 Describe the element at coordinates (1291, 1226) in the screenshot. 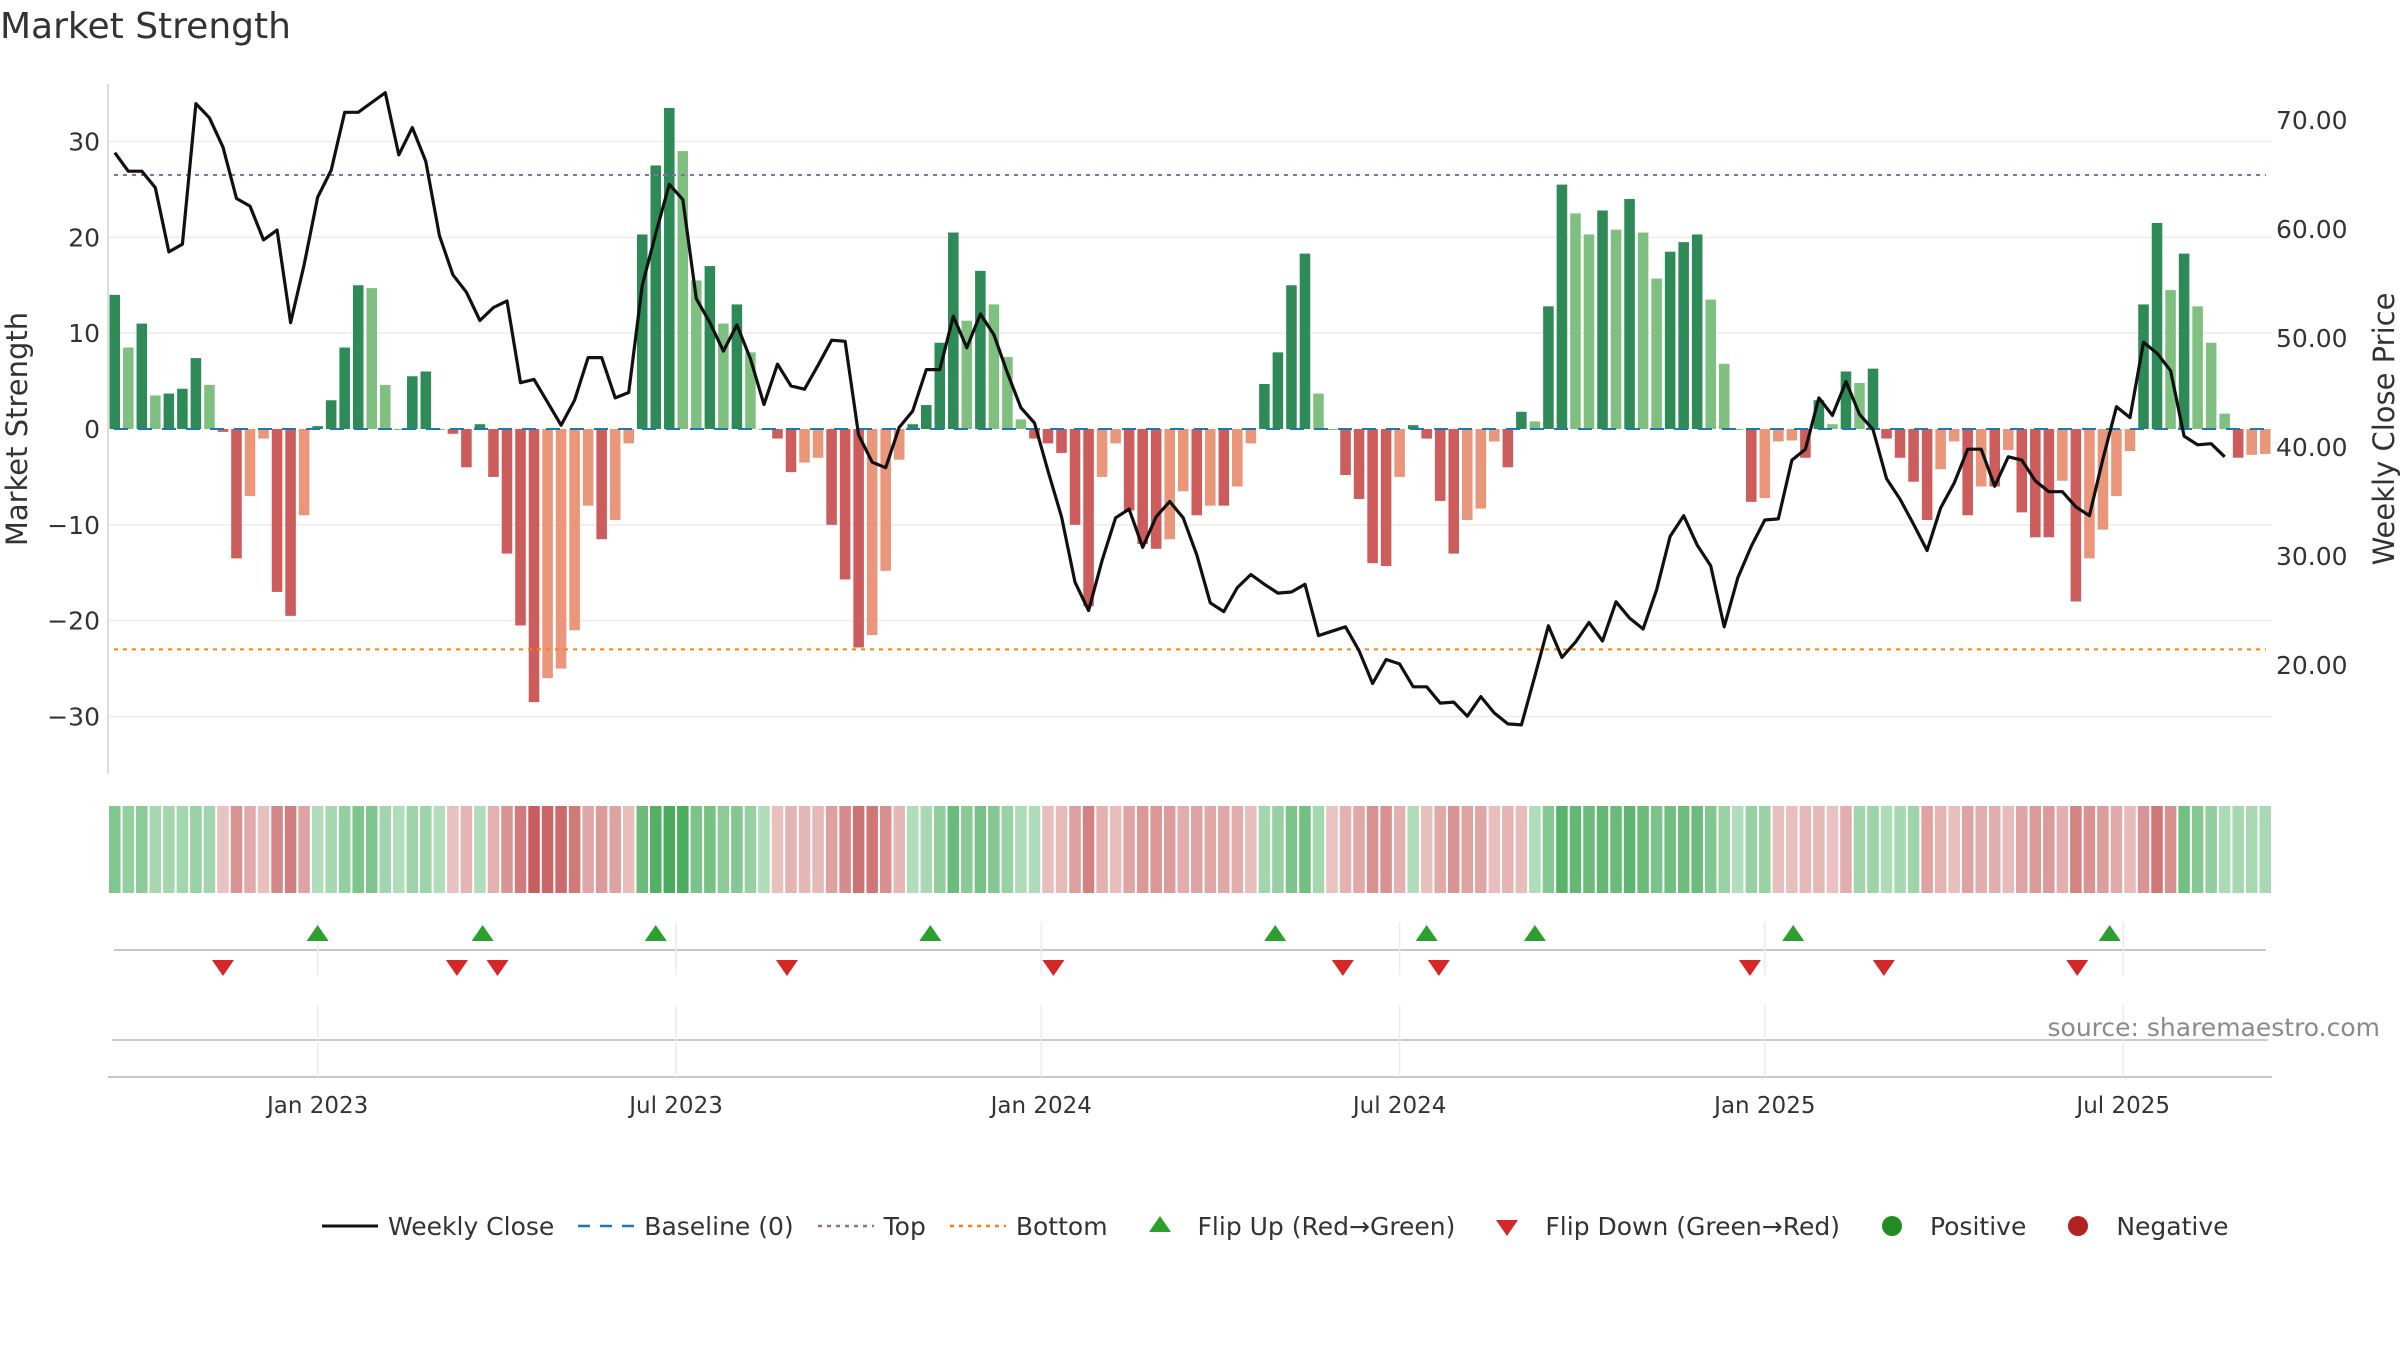

I see `legend-item-flip_up: Flip Up (Red→Green)` at that location.